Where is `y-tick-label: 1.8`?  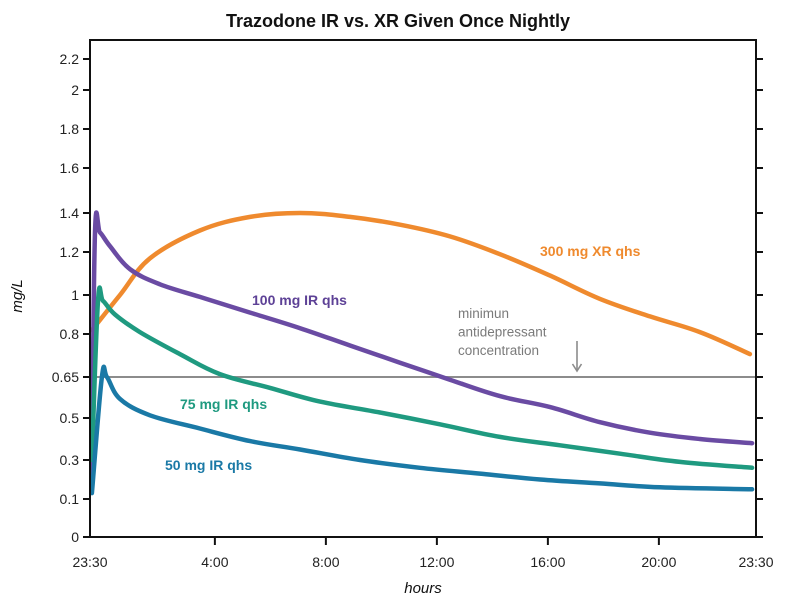
y-tick-label: 1.8 is located at coordinates (70, 129).